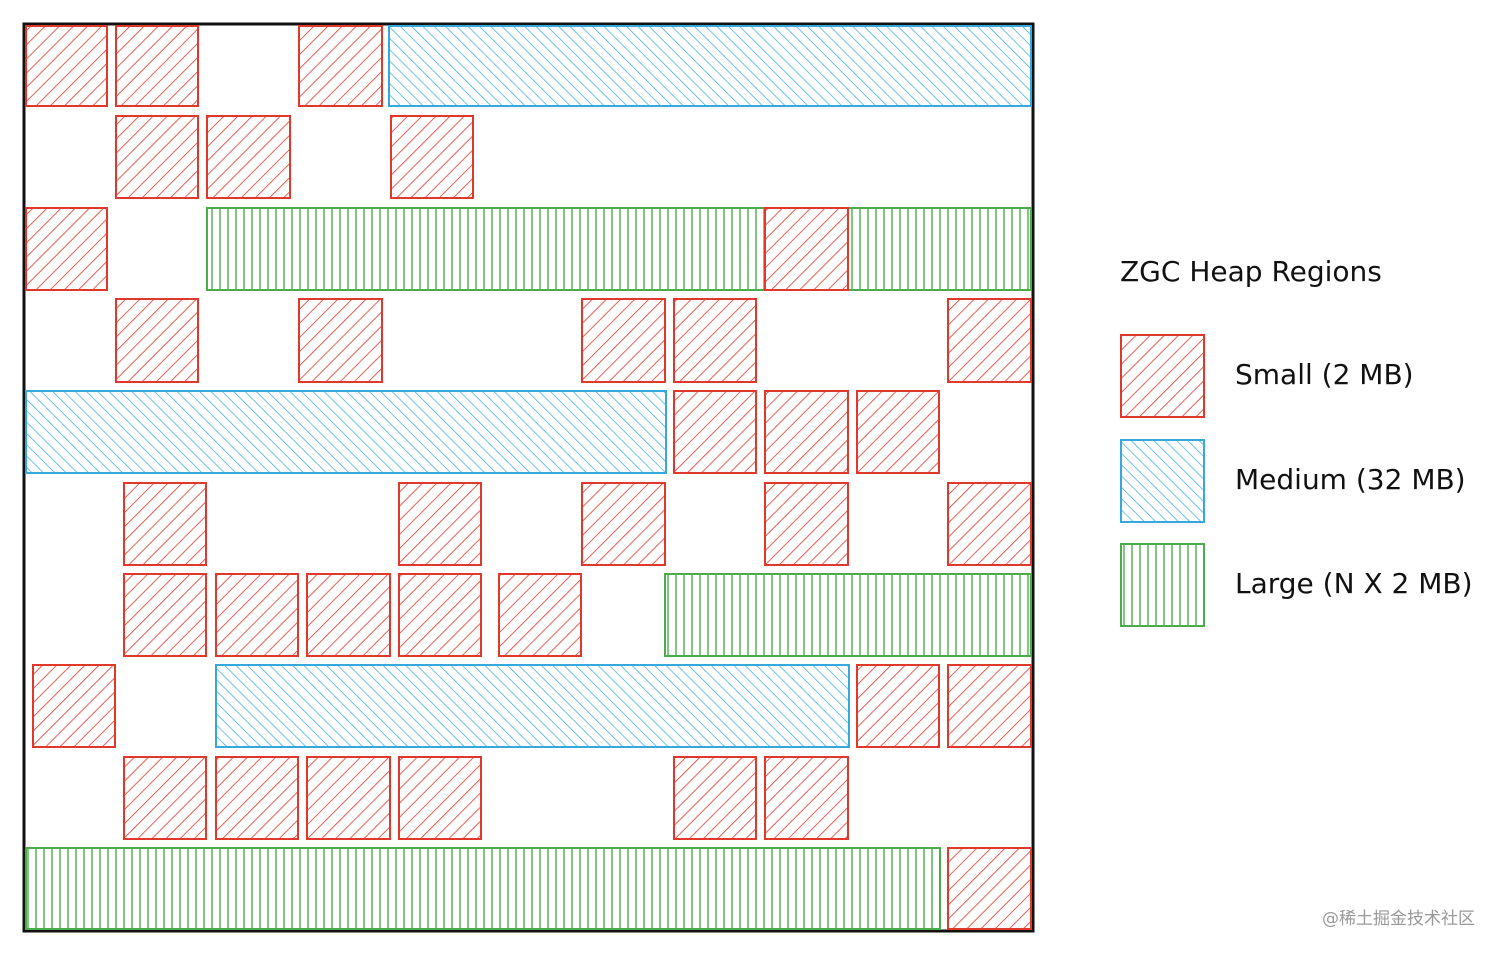 The image size is (1501, 955). What do you see at coordinates (1354, 583) in the screenshot?
I see `legend-label: Large (N X 2 MB)` at bounding box center [1354, 583].